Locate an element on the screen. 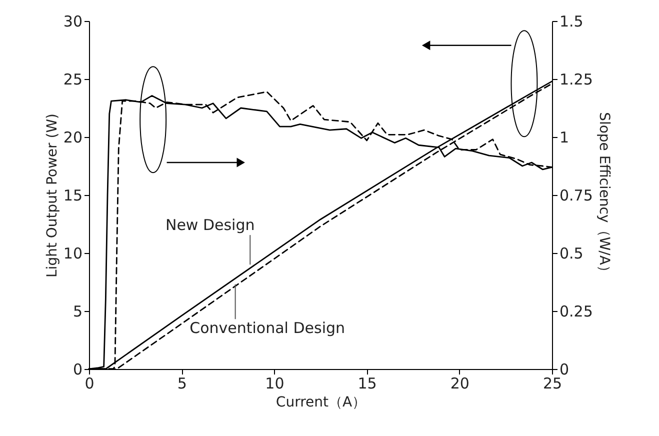 Image resolution: width=659 pixels, height=436 pixels. y2-tick-label: 1.25 is located at coordinates (576, 79).